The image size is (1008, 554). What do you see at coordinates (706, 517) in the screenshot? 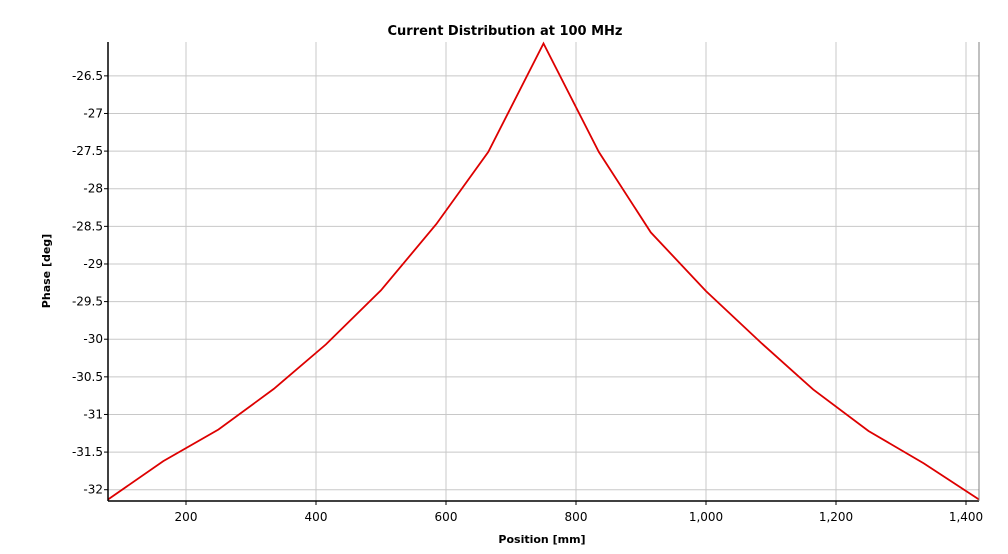
I see `x-tick-label: 1,000` at bounding box center [706, 517].